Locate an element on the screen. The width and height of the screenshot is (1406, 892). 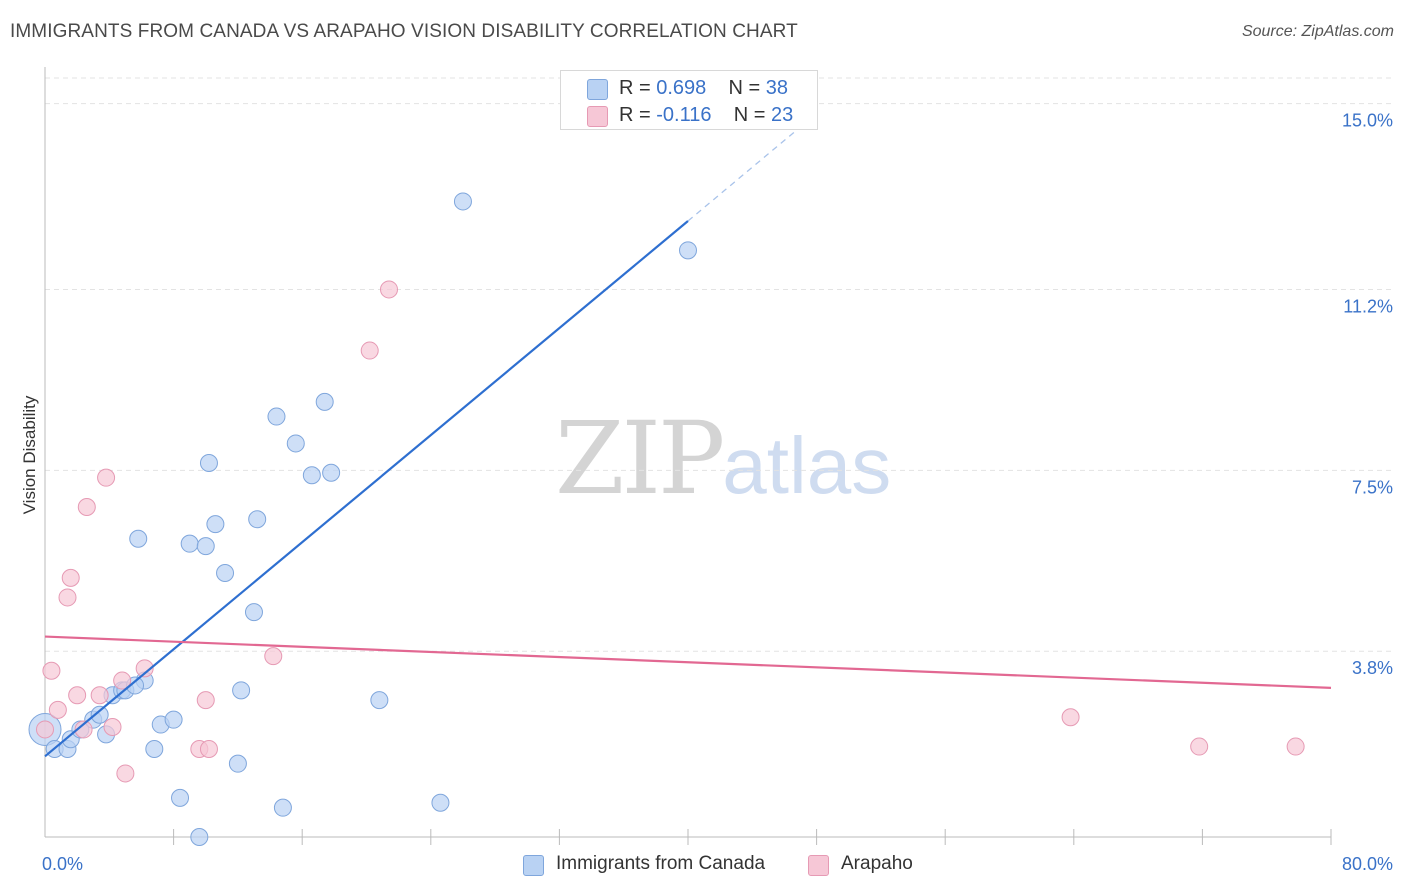
y-tick-label: 7.5% is located at coordinates (1372, 487).